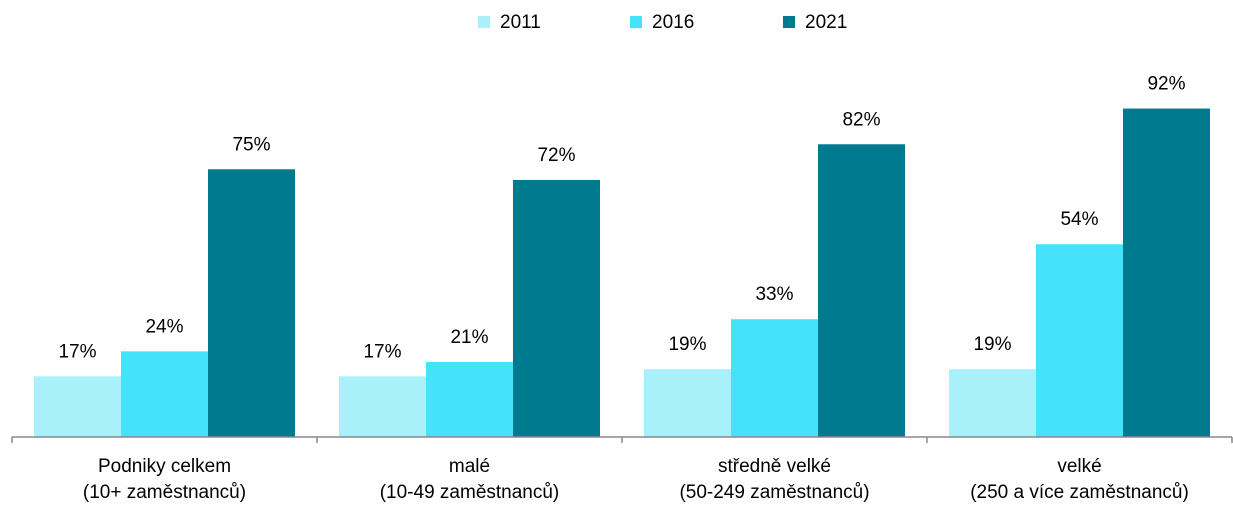 The image size is (1233, 509). What do you see at coordinates (774, 492) in the screenshot?
I see `x-tick-label: (50-249 zaměstnanců)` at bounding box center [774, 492].